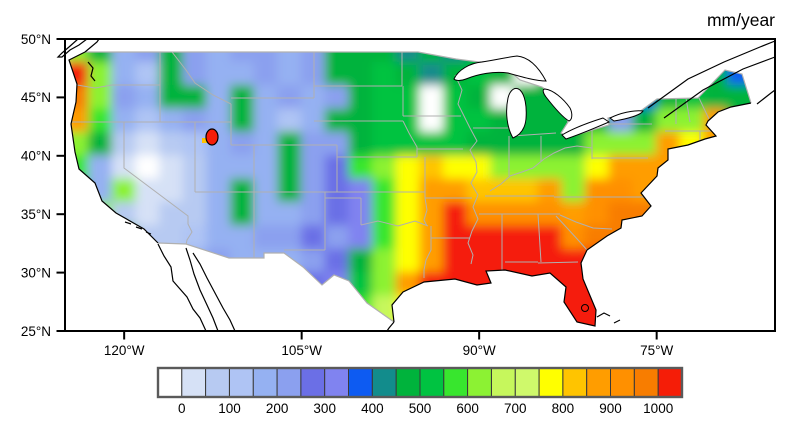 This screenshot has height=424, width=810. What do you see at coordinates (372, 408) in the screenshot?
I see `colorbar-tick-label: 400` at bounding box center [372, 408].